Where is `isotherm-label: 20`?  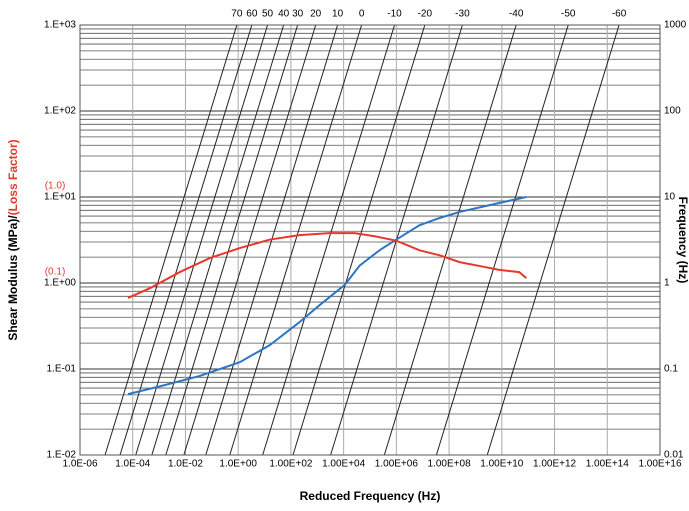
isotherm-label: 20 is located at coordinates (316, 14).